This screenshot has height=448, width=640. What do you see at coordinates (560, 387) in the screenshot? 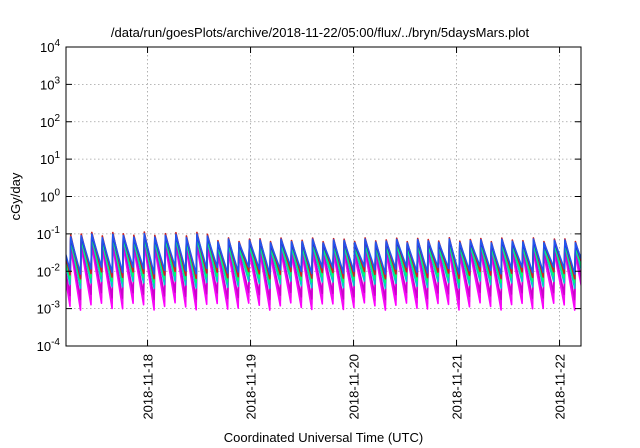
I see `x-tick-label: 2018-11-22` at bounding box center [560, 387].